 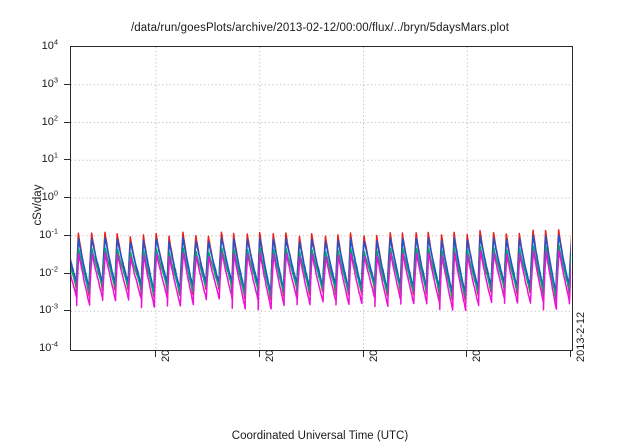 I want to click on data-series-group, so click(x=321, y=270).